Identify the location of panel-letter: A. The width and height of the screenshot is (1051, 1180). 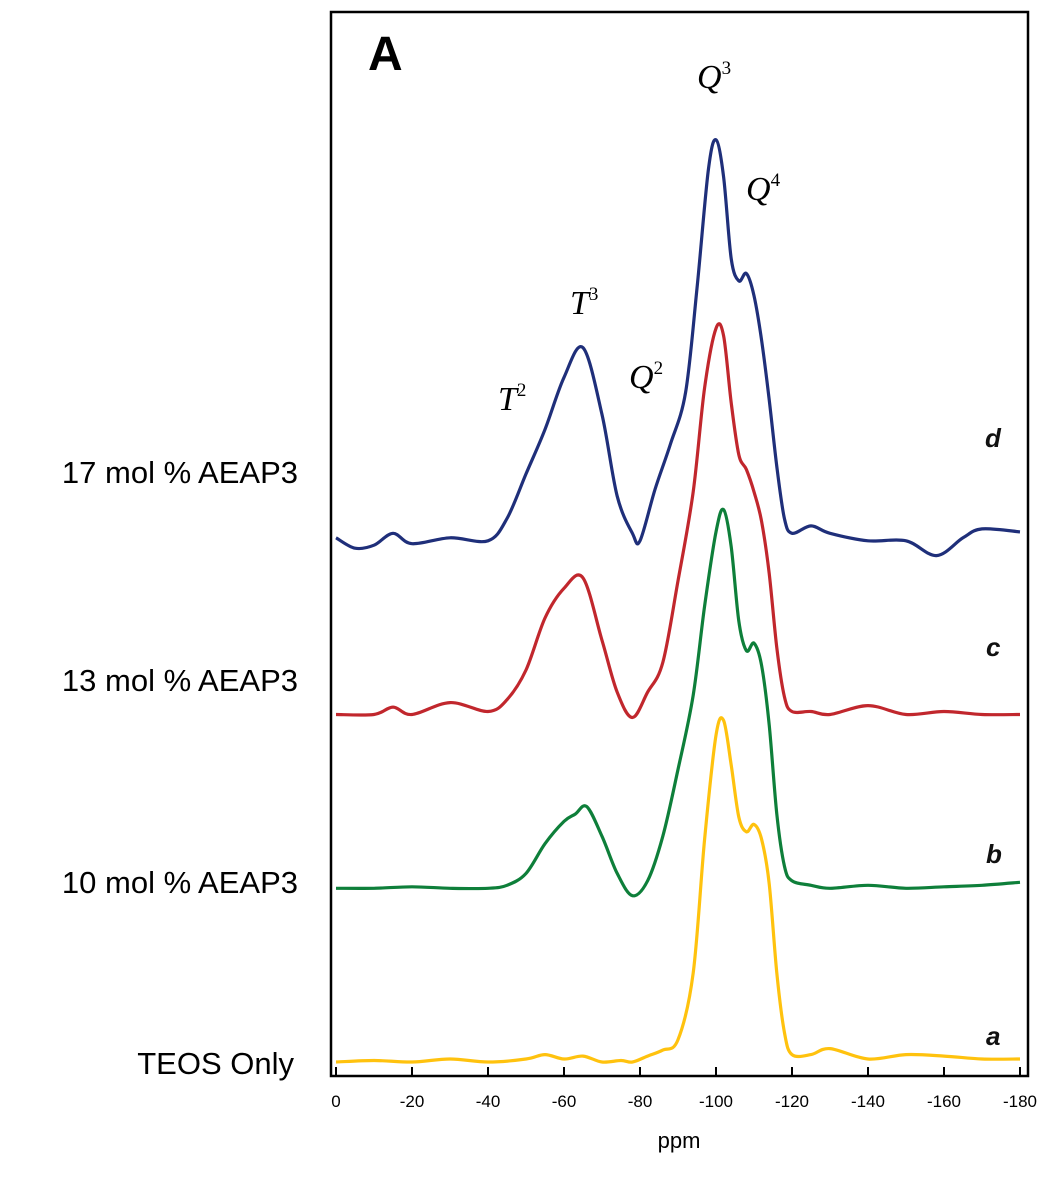
(385, 54).